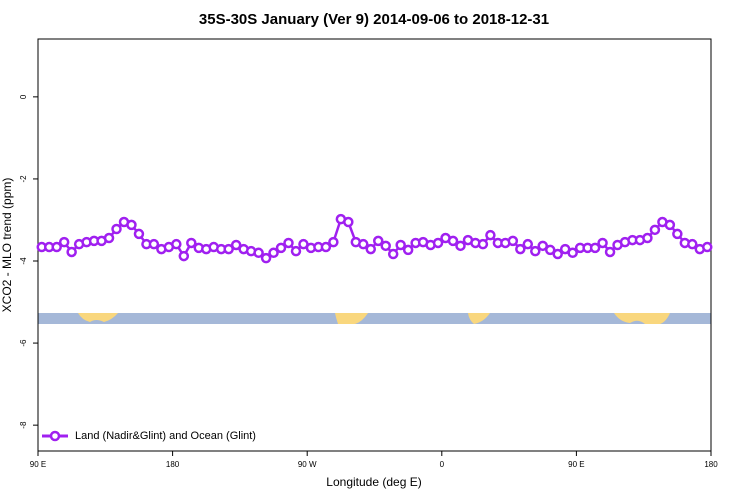 Image resolution: width=750 pixels, height=500 pixels. What do you see at coordinates (307, 464) in the screenshot?
I see `x-tick-label: 90 W` at bounding box center [307, 464].